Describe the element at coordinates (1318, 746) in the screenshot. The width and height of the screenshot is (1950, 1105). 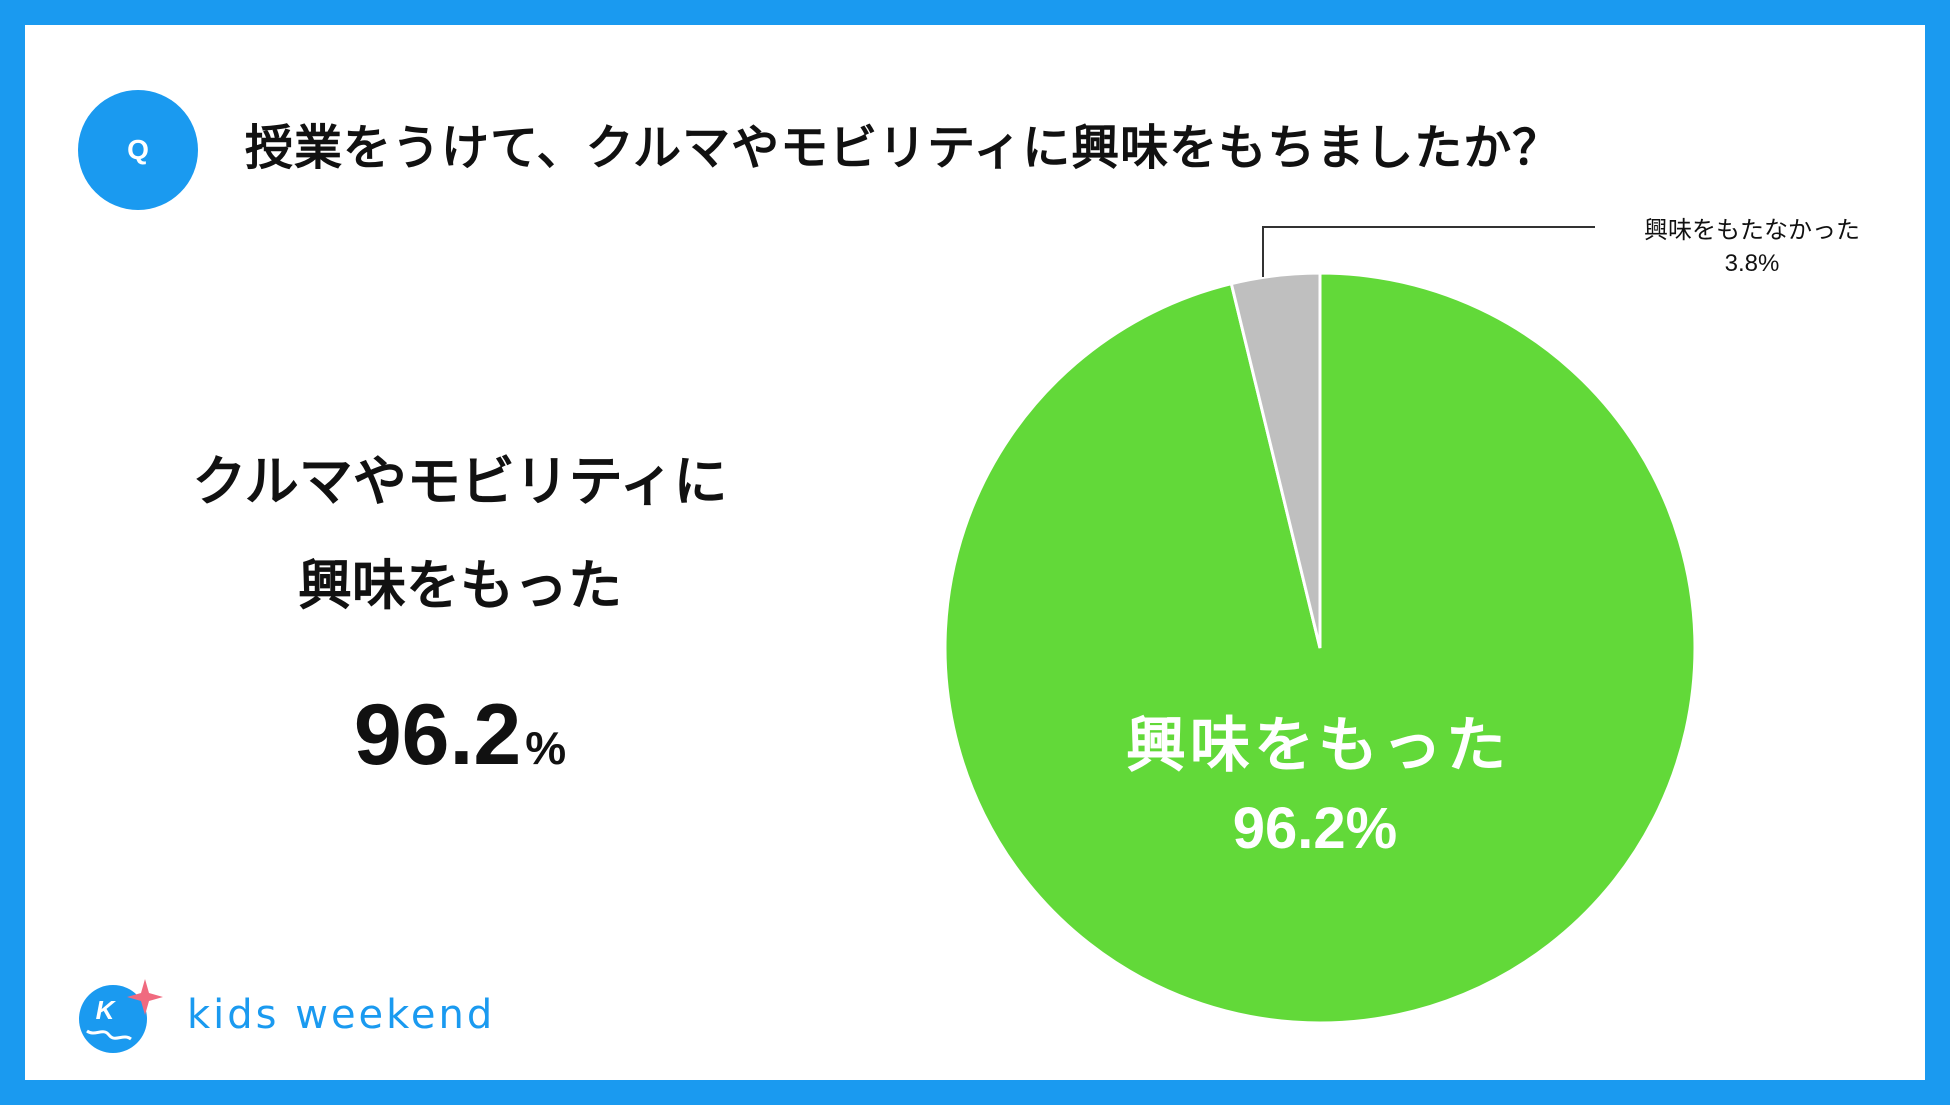
I see `slice-label-interested: 興味をもった` at that location.